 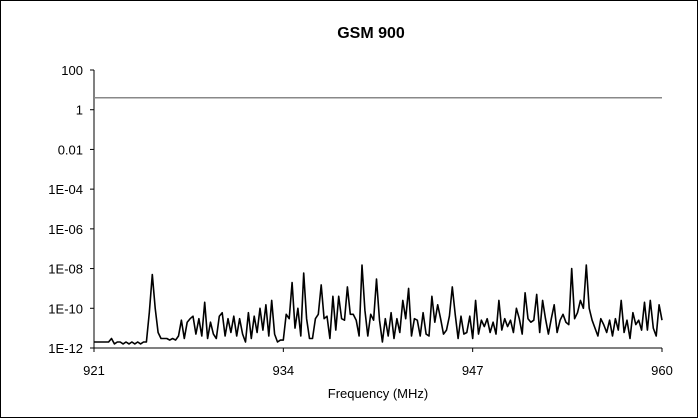 What do you see at coordinates (662, 370) in the screenshot?
I see `x-tick-label: 960` at bounding box center [662, 370].